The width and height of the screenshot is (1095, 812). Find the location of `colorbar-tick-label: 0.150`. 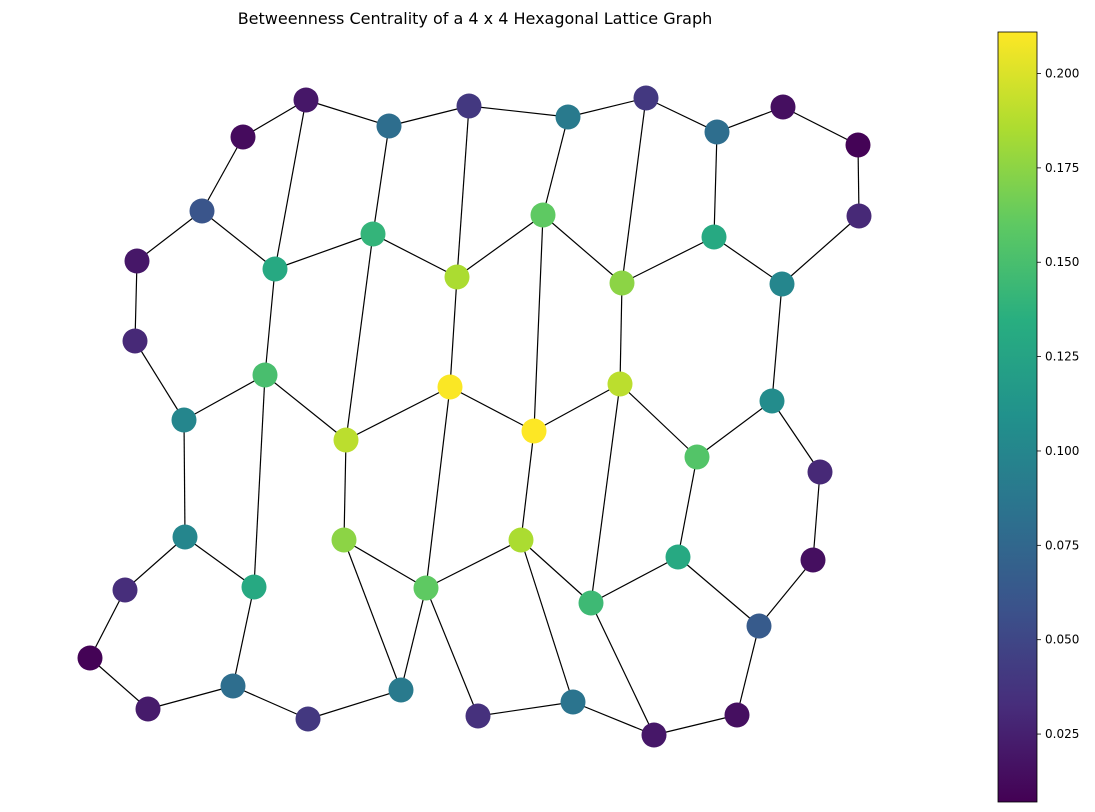

colorbar-tick-label: 0.150 is located at coordinates (1062, 262).